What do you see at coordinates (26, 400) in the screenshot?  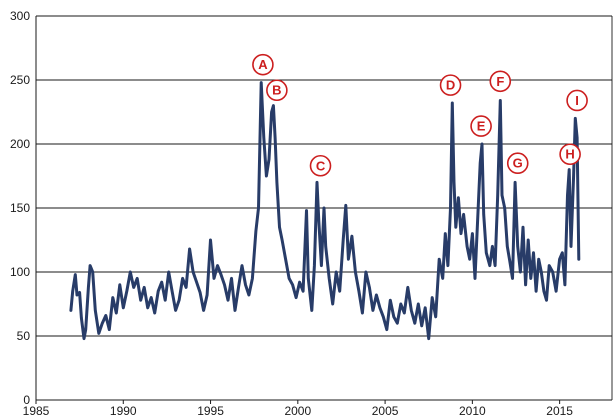 I see `y-tick-label: 0` at bounding box center [26, 400].